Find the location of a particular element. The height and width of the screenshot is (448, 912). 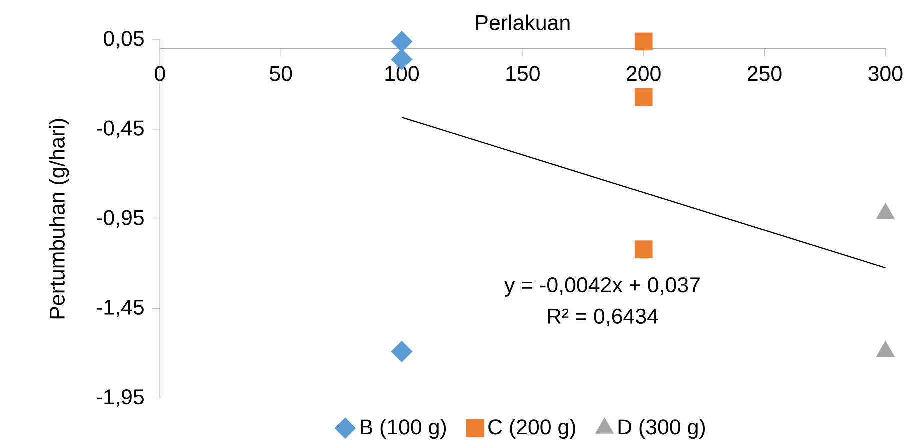

y-axis-title: Pertumbuhan (g/hari) is located at coordinates (59, 219).